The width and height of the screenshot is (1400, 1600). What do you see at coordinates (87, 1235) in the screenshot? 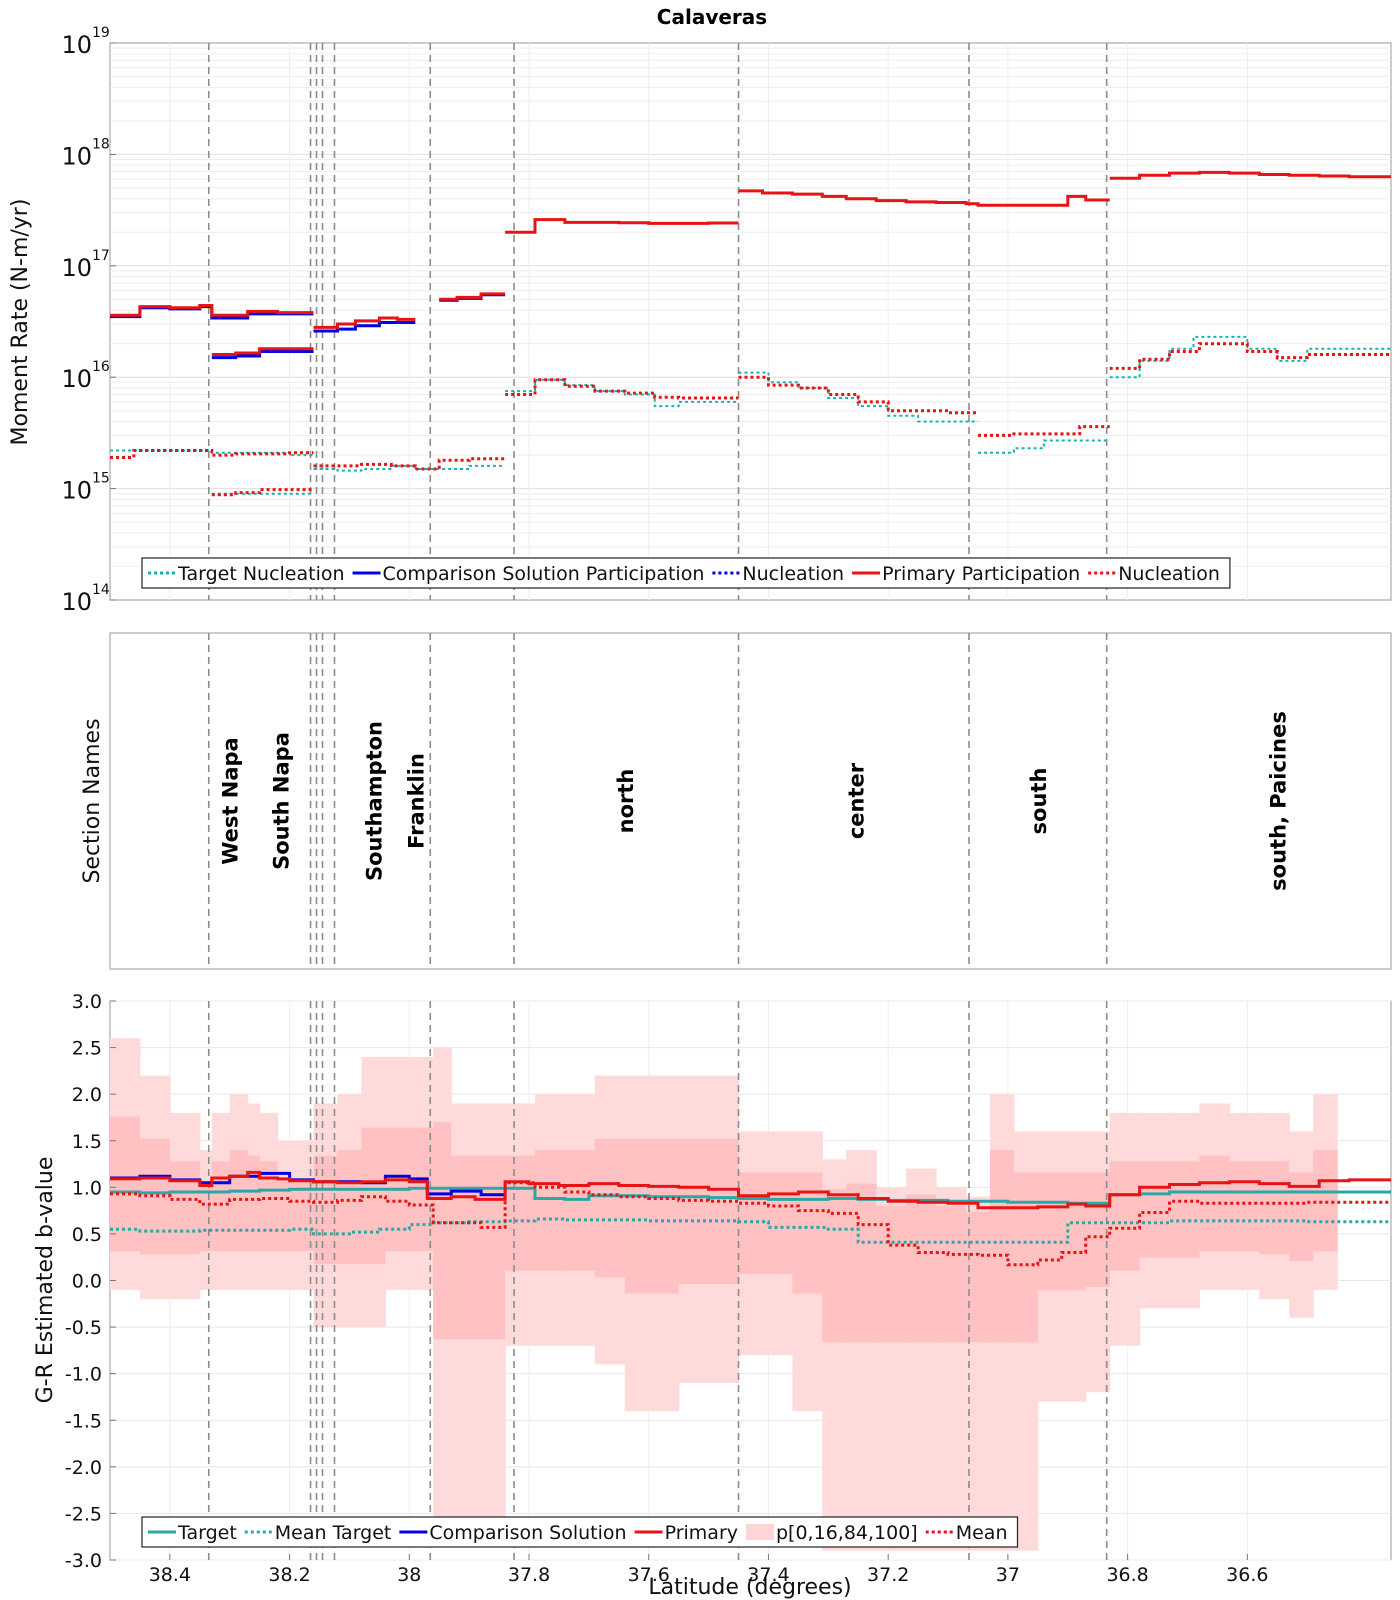
I see `y-tick-label: 0.5` at bounding box center [87, 1235].